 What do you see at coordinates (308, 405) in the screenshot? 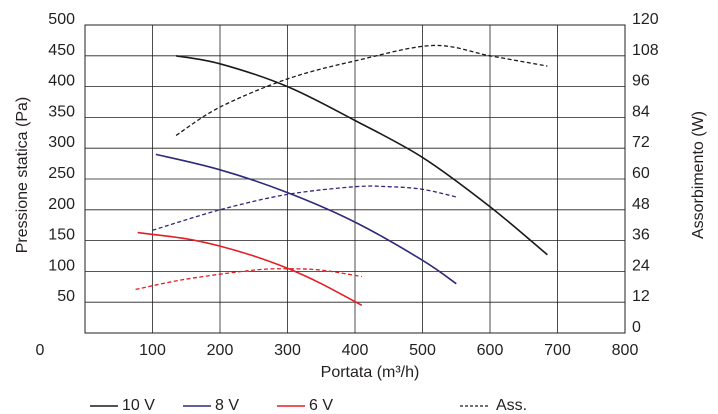
I see `legend: 10 V 8 V 6 V Ass.` at bounding box center [308, 405].